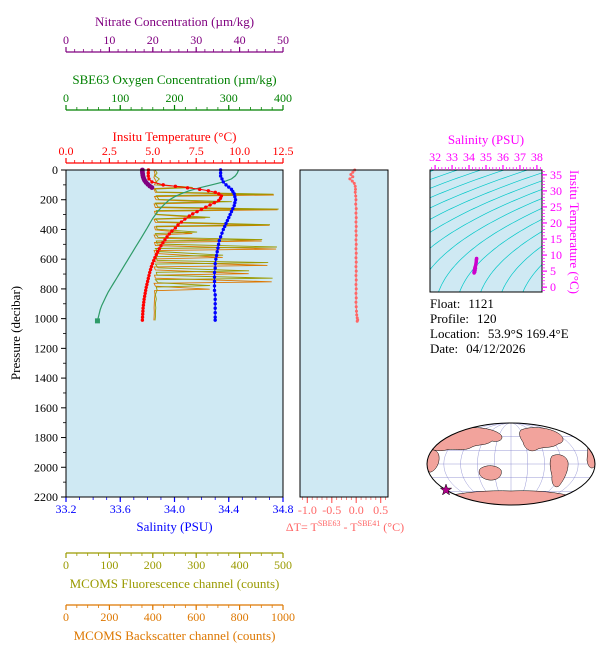 This screenshot has width=609, height=663. What do you see at coordinates (46, 378) in the screenshot?
I see `svg-text: 1400` at bounding box center [46, 378].